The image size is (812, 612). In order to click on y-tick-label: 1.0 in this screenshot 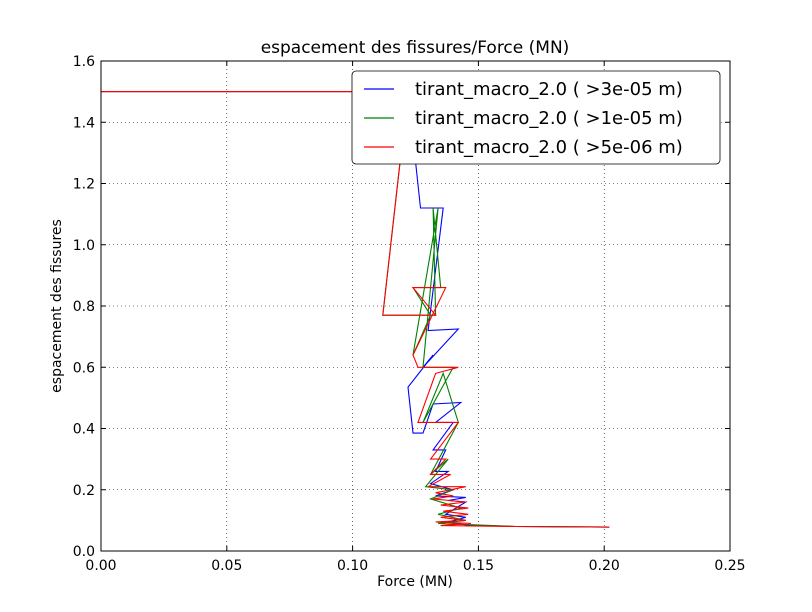, I will do `click(84, 246)`.